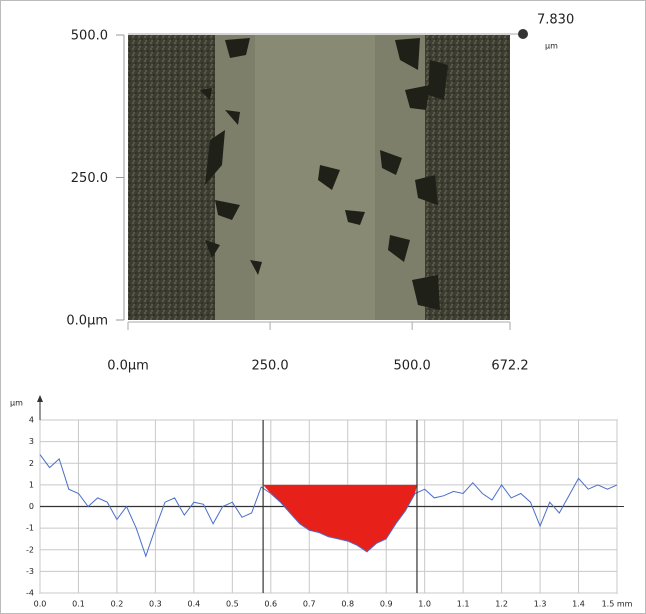 This screenshot has width=646, height=614. I want to click on y-tick-label: 500.0, so click(89, 36).